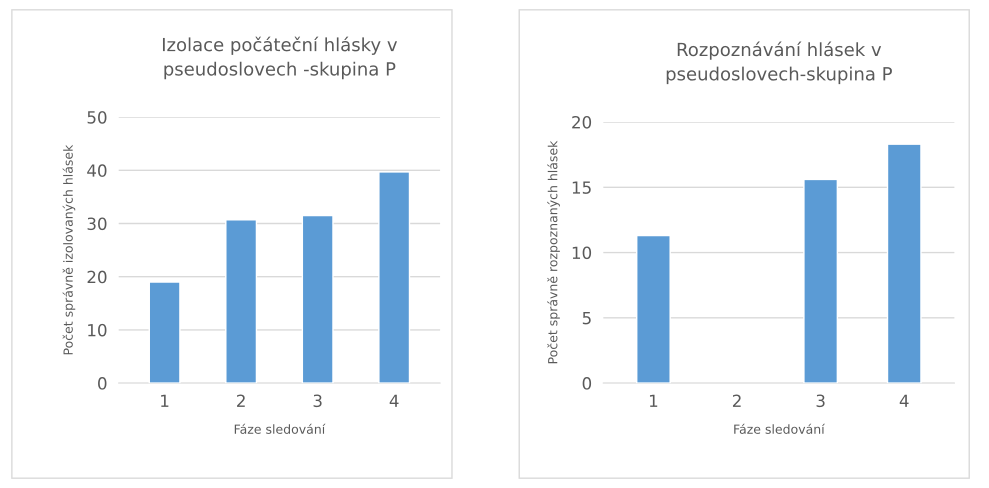 The image size is (989, 488). Describe the element at coordinates (97, 117) in the screenshot. I see `y-tick-label: 50` at that location.